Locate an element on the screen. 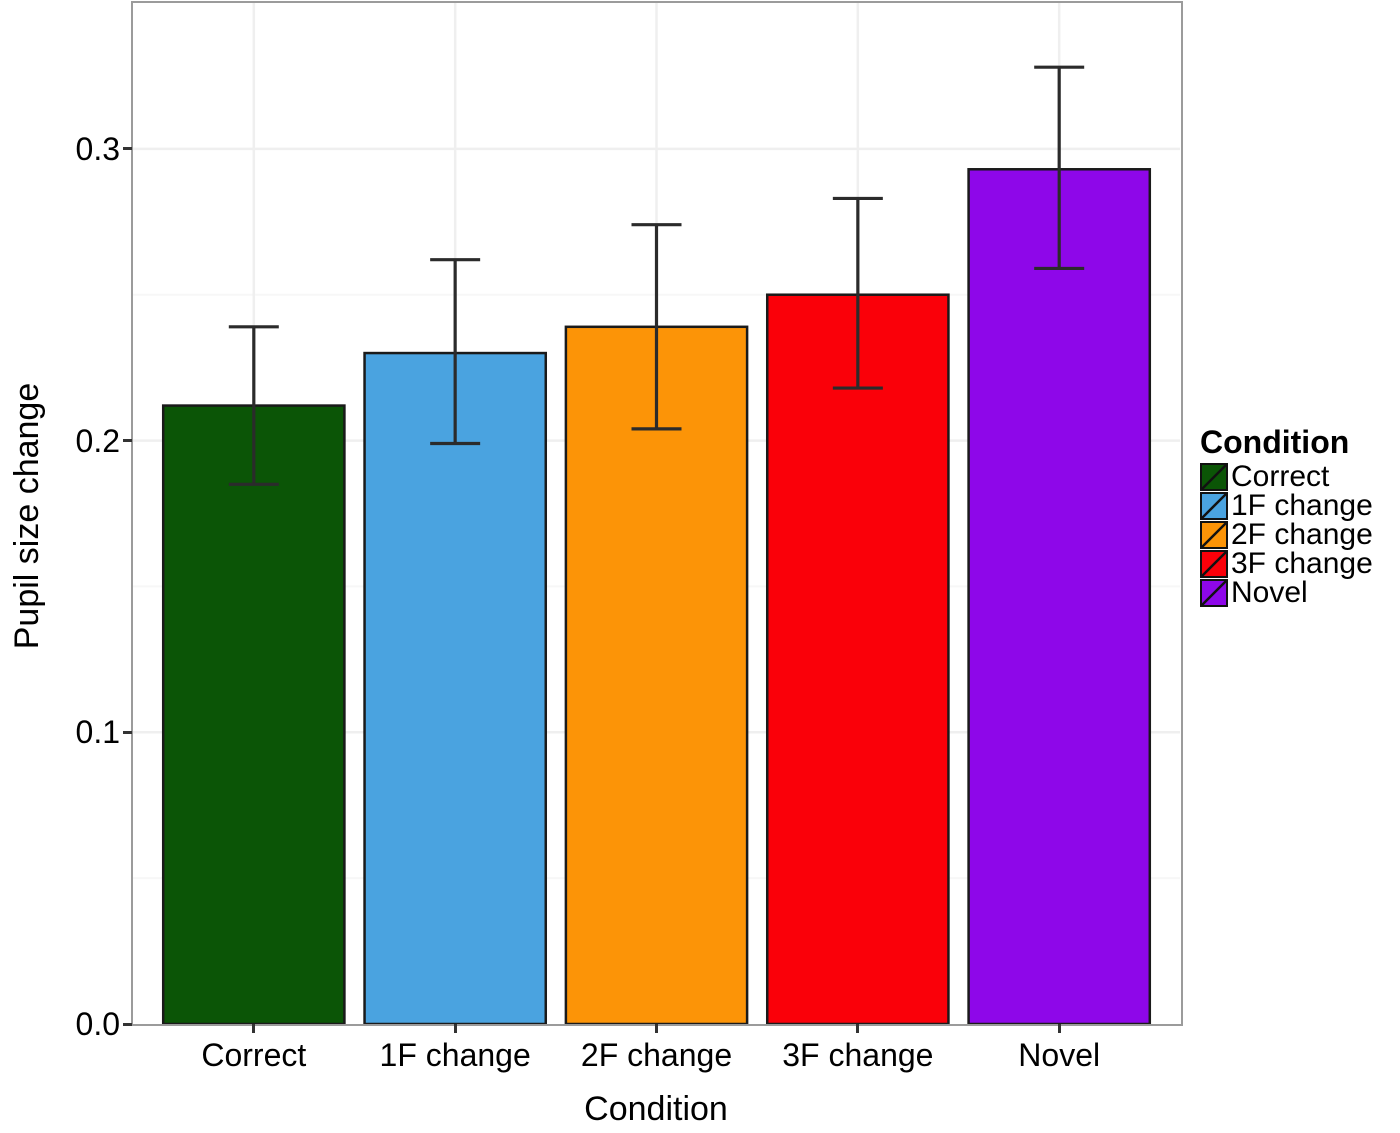 This screenshot has height=1133, width=1400. x-axis-title: Condition is located at coordinates (656, 1109).